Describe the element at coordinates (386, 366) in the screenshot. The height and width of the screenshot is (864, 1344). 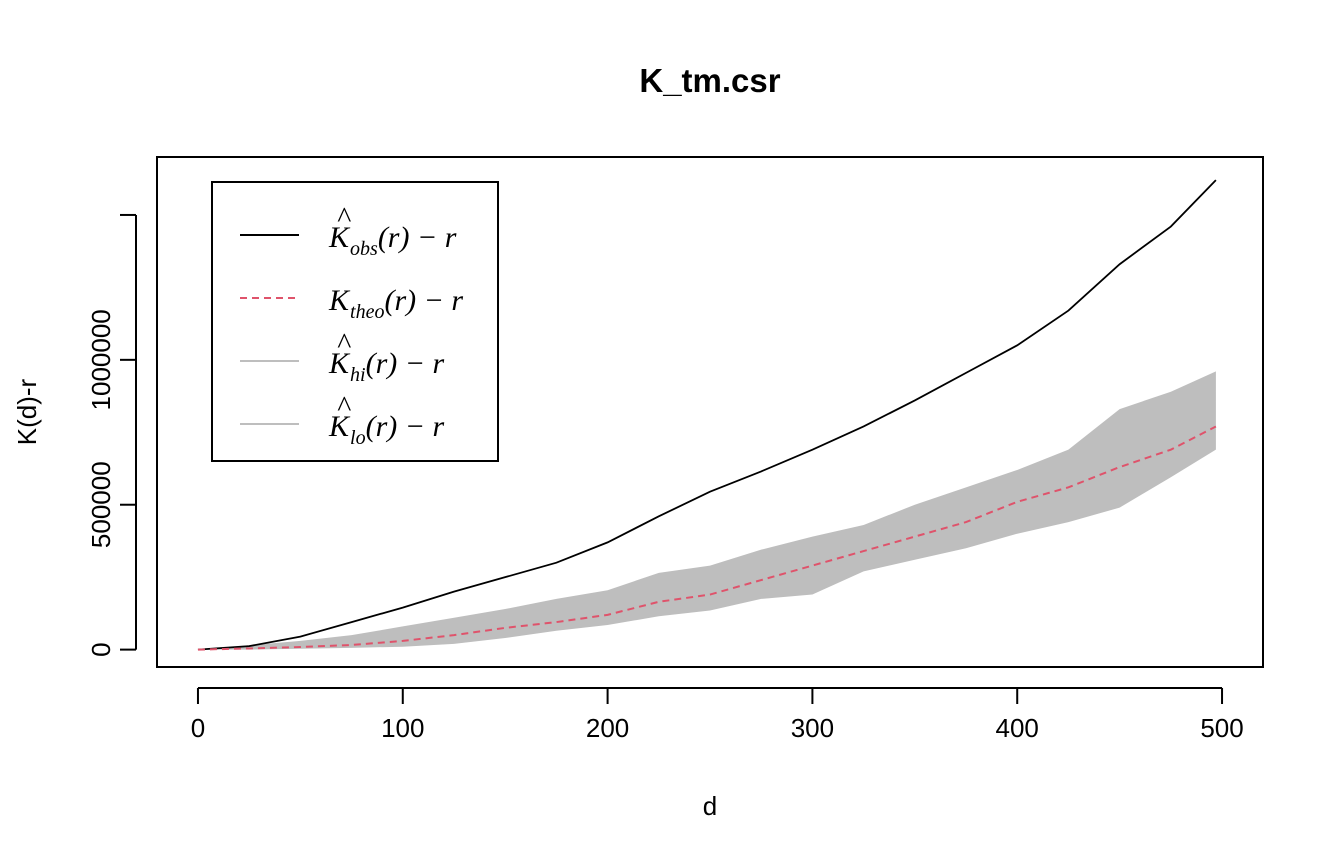
I see `legend-label-3: Khi(r) − r` at that location.